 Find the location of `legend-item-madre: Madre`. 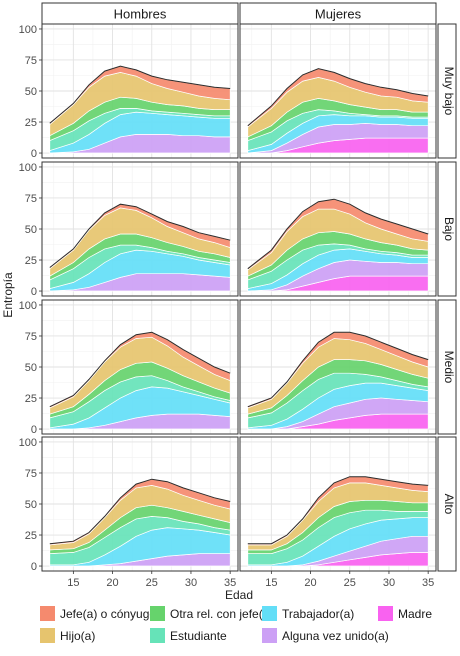

legend-item-madre: Madre is located at coordinates (405, 613).